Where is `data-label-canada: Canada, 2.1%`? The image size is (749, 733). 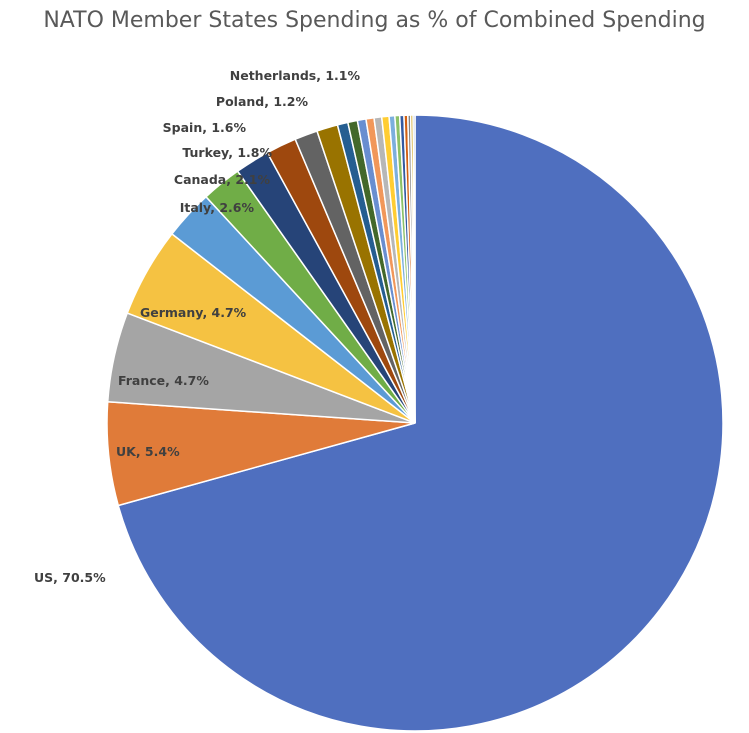
data-label-canada: Canada, 2.1% is located at coordinates (222, 179).